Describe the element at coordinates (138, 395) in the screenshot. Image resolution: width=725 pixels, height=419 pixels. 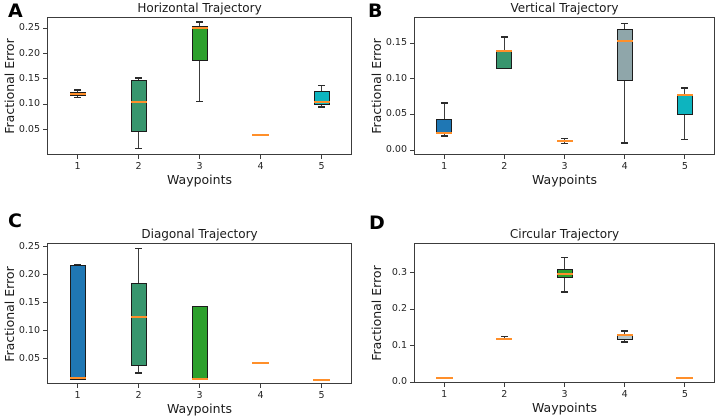
I see `x-tick-label: 2` at that location.